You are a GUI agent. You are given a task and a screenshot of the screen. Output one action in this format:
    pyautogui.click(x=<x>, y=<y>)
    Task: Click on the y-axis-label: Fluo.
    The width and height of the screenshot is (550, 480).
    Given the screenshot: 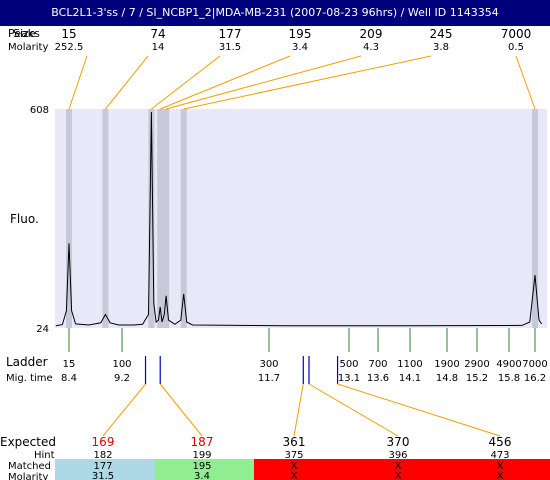 What is the action you would take?
    pyautogui.click(x=24, y=219)
    